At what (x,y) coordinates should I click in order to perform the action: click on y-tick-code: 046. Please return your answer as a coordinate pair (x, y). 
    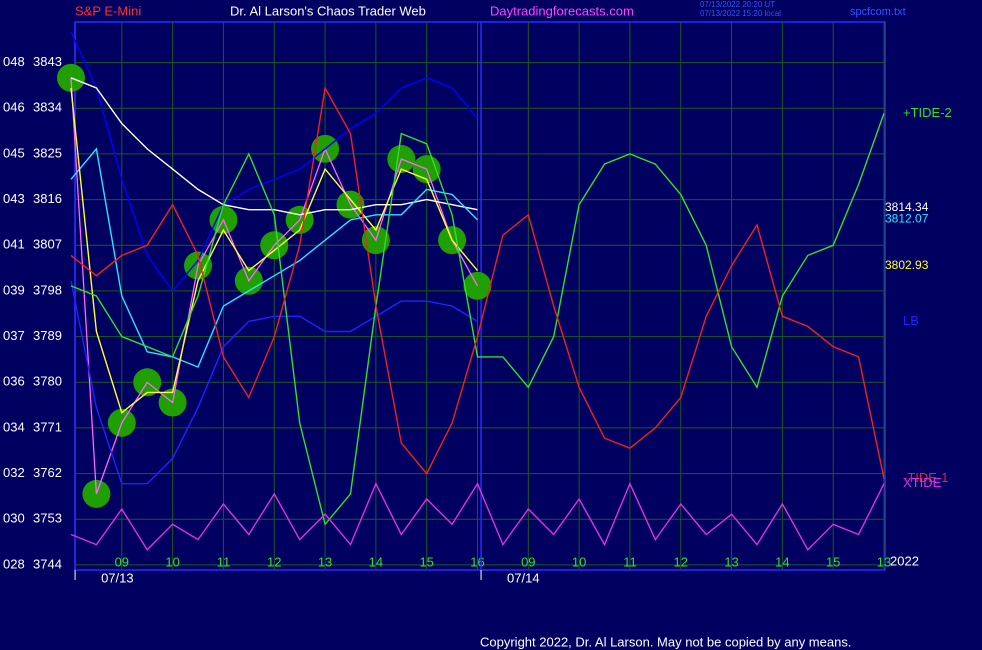
    Looking at the image, I should click on (14, 107).